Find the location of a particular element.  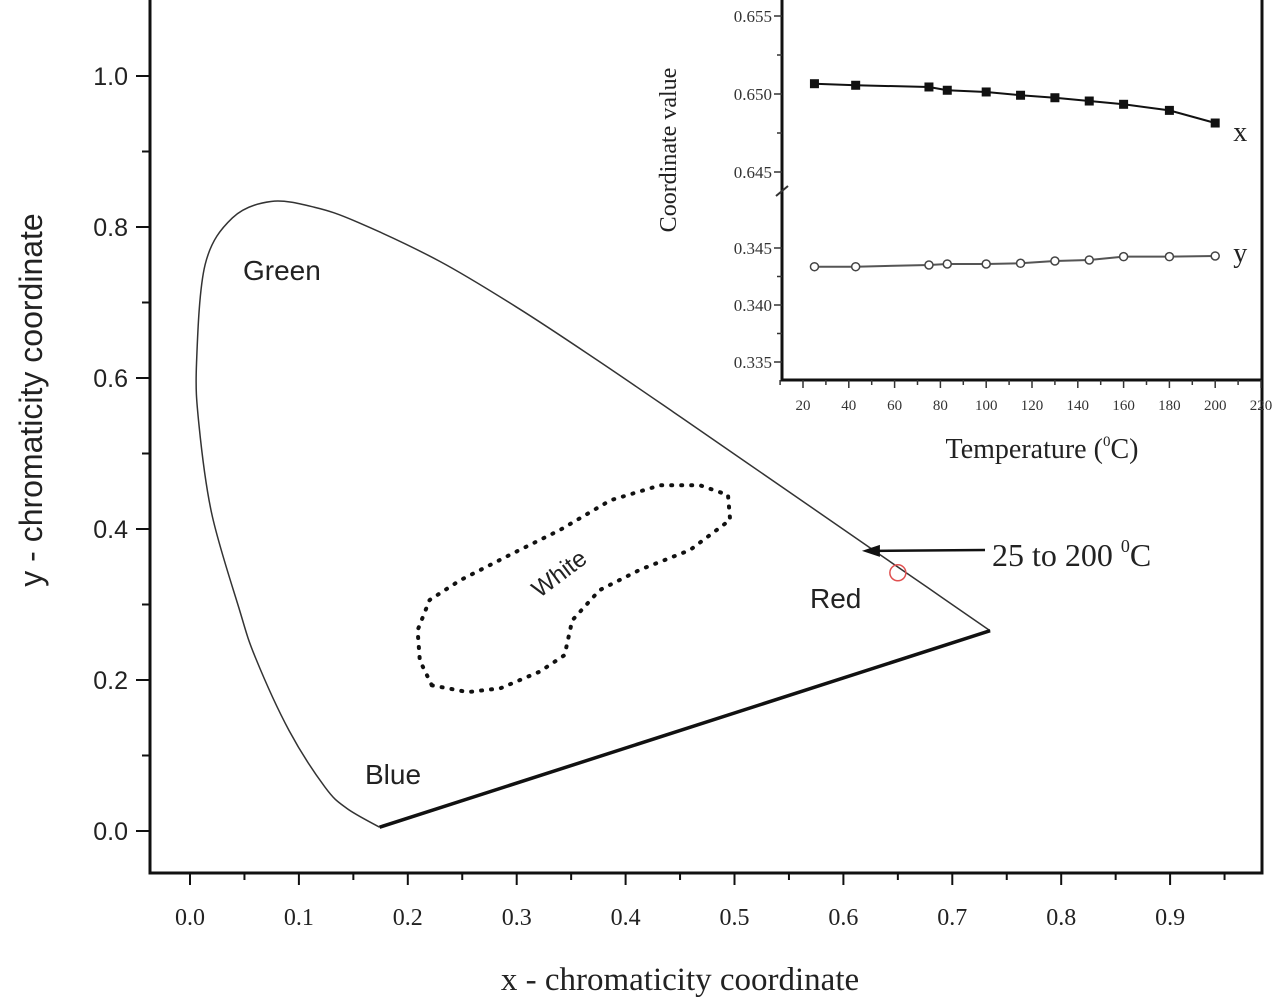

x-tick-label: 0.6 is located at coordinates (843, 918).